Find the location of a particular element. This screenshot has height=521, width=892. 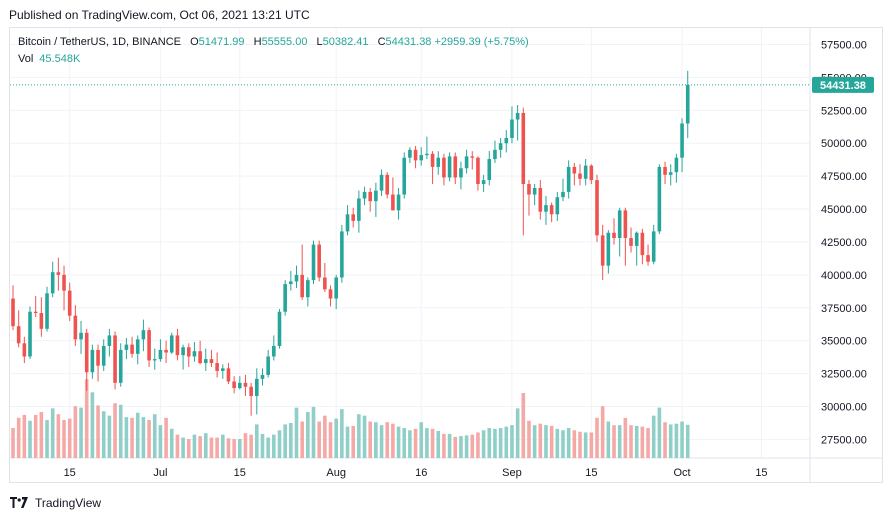

high-value: 55555.00 is located at coordinates (284, 42).